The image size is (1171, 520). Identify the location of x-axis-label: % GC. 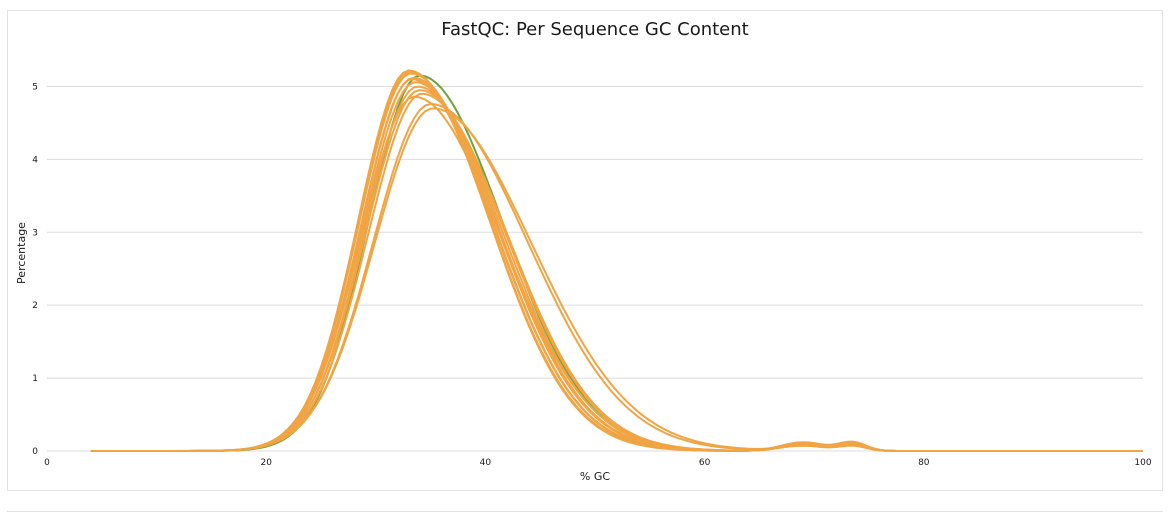
(595, 476).